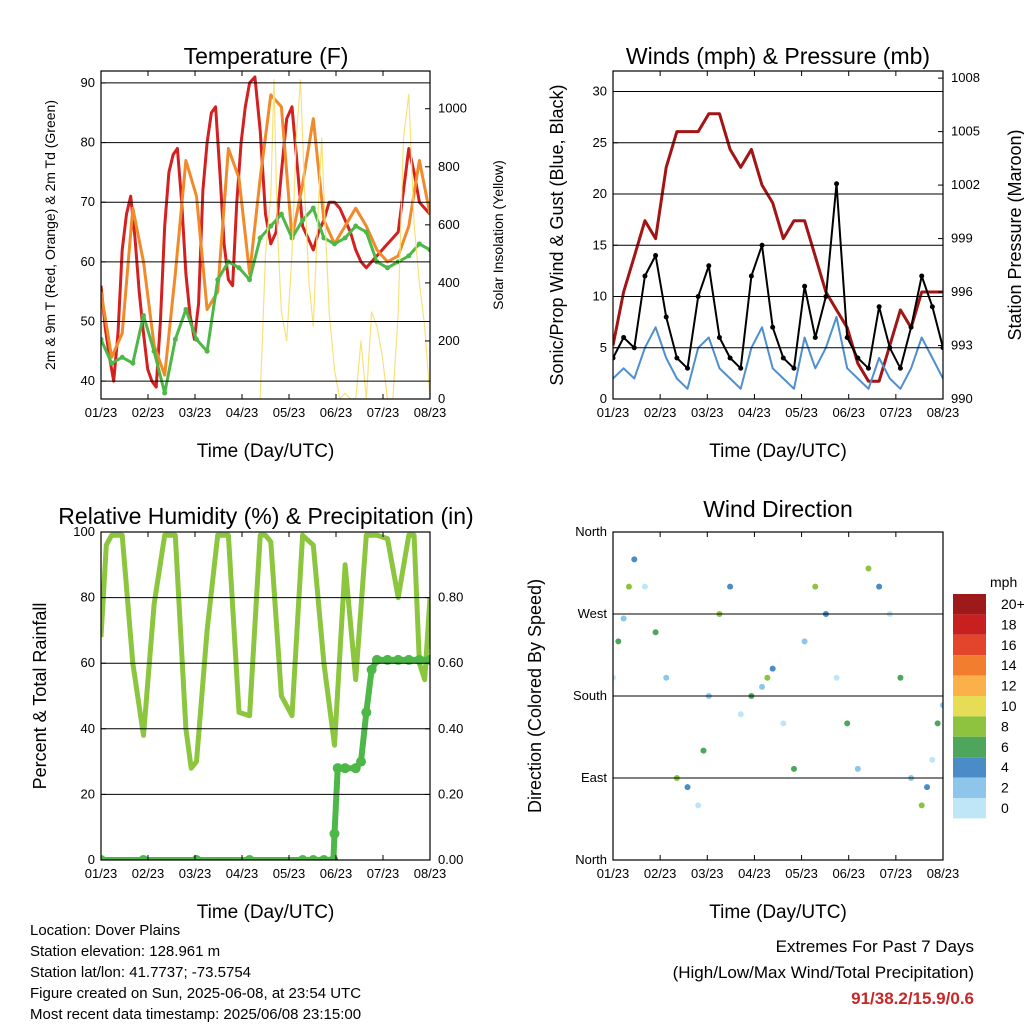 This screenshot has height=1025, width=1024. Describe the element at coordinates (383, 873) in the screenshot. I see `x-tick-label: 07/23` at that location.